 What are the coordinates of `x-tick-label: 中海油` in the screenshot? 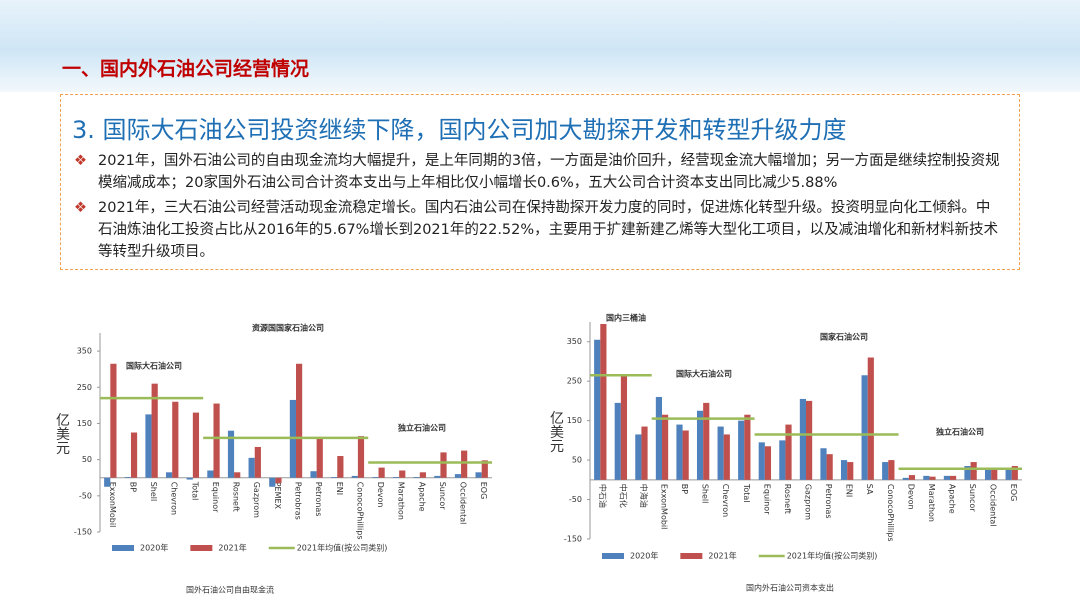 It's located at (644, 496).